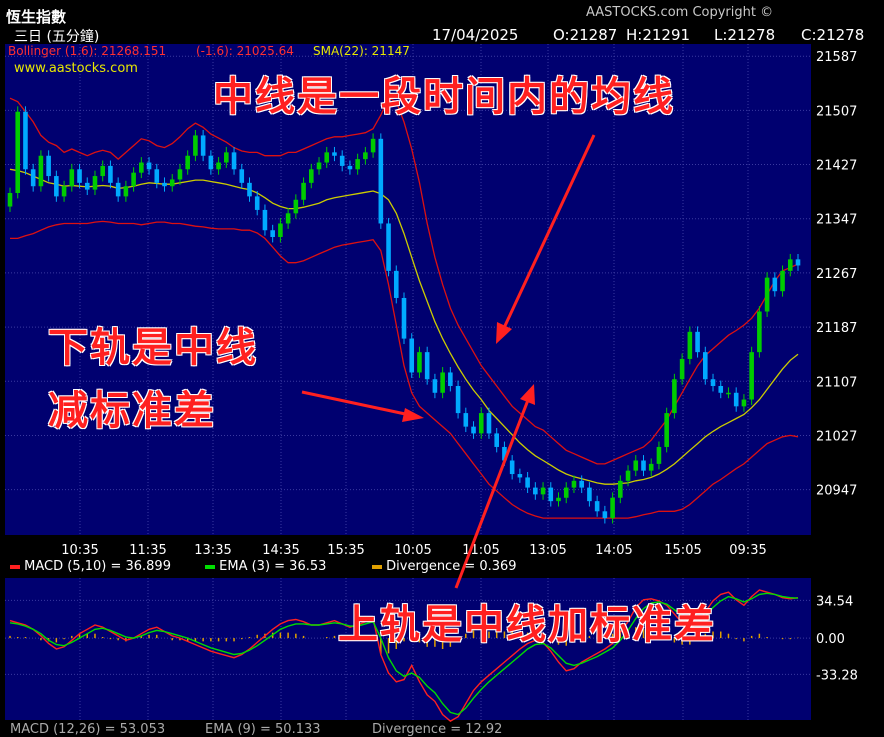  Describe the element at coordinates (147, 550) in the screenshot. I see `x-tick-label: 11:35` at that location.